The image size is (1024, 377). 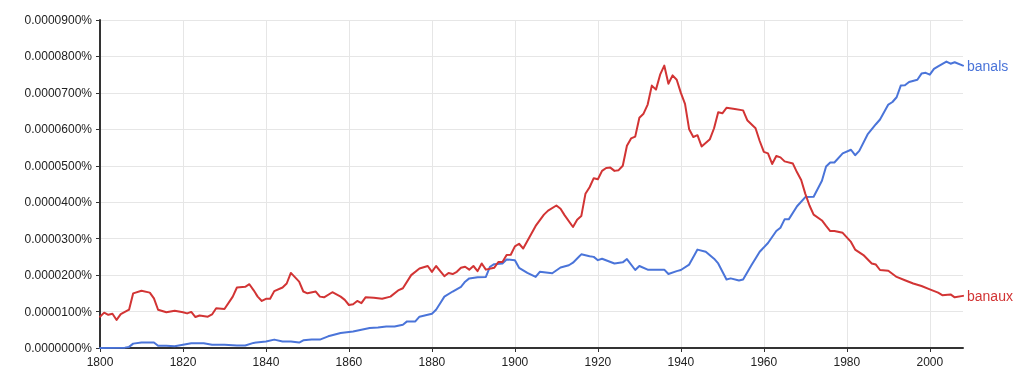 I want to click on x-tick-label: 1920, so click(x=598, y=362).